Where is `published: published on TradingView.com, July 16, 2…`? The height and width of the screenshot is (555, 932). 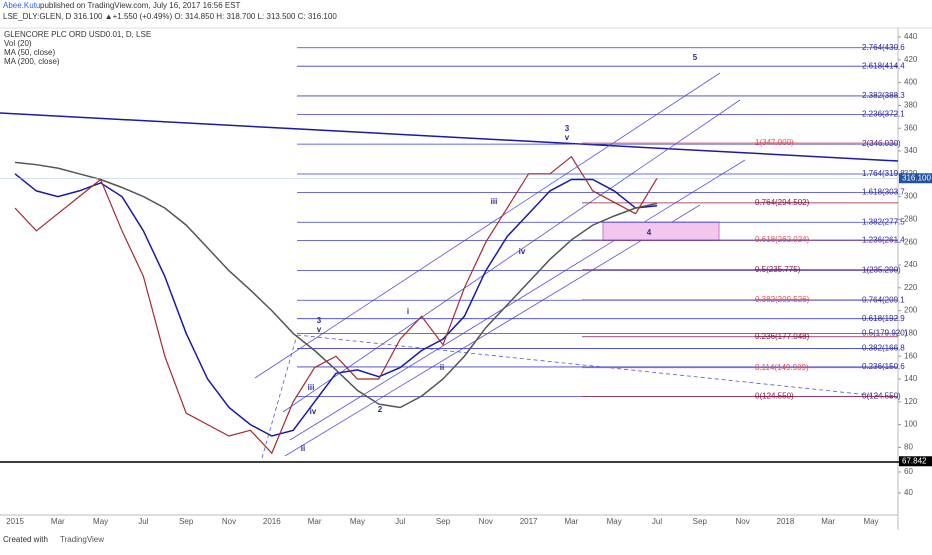 published: published on TradingView.com, July 16, 2… is located at coordinates (140, 5).